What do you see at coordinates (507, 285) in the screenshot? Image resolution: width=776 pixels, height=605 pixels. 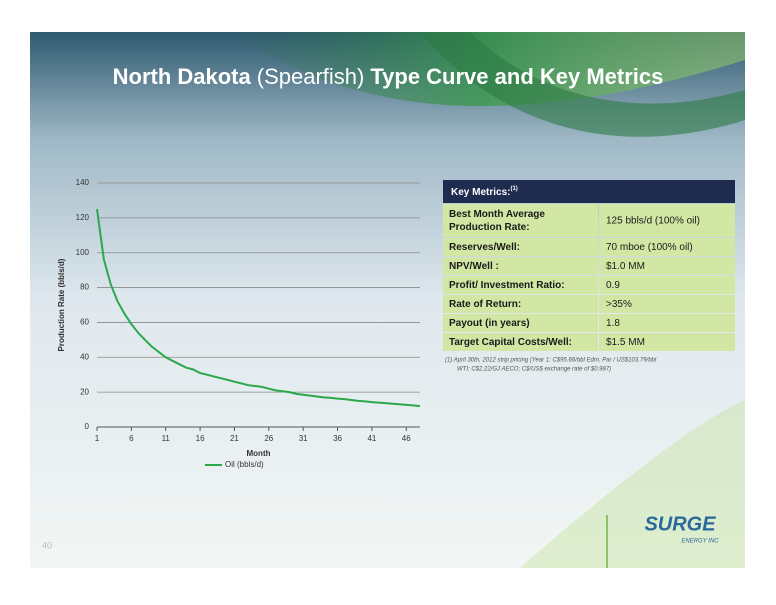 I see `metric-label: Profit/ Investment Ratio:` at bounding box center [507, 285].